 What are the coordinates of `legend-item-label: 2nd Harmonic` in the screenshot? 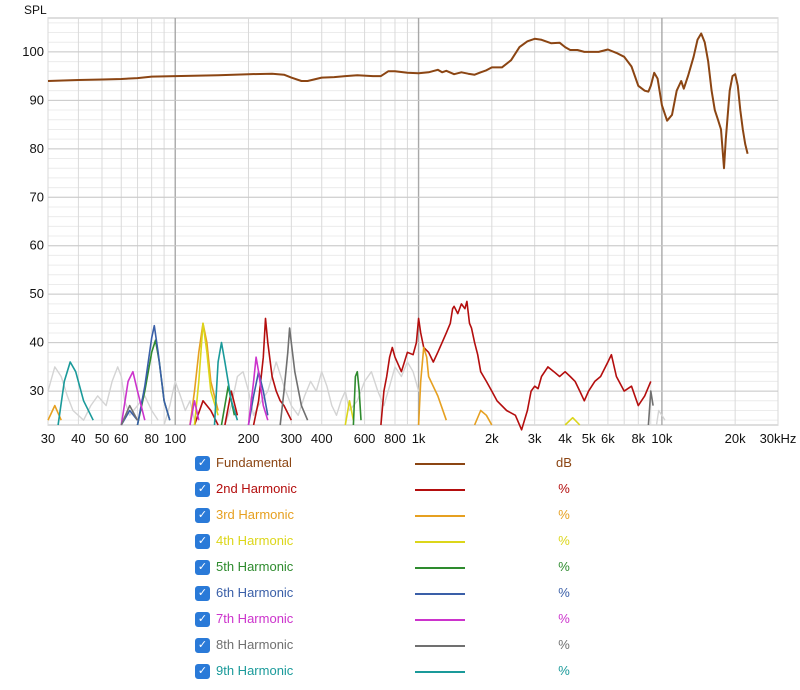 It's located at (256, 488).